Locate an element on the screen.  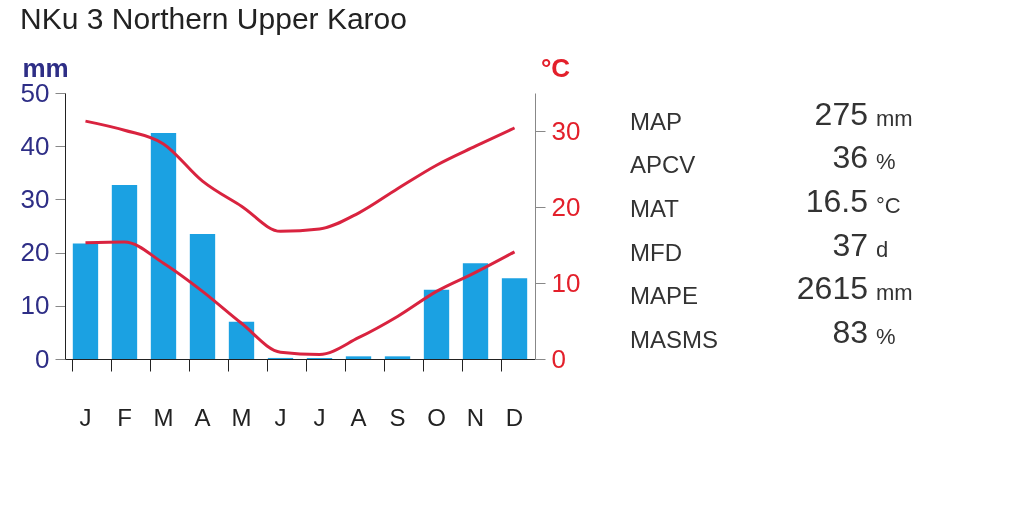
chart-title: NKu 3 Northern Upper Karoo is located at coordinates (213, 18).